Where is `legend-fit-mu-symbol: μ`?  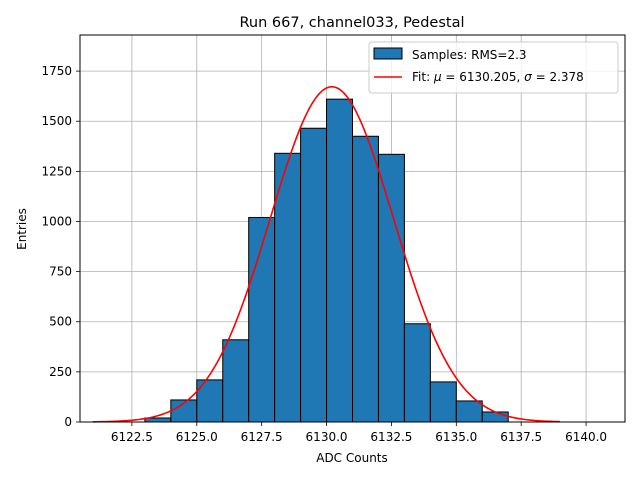 legend-fit-mu-symbol: μ is located at coordinates (437, 77).